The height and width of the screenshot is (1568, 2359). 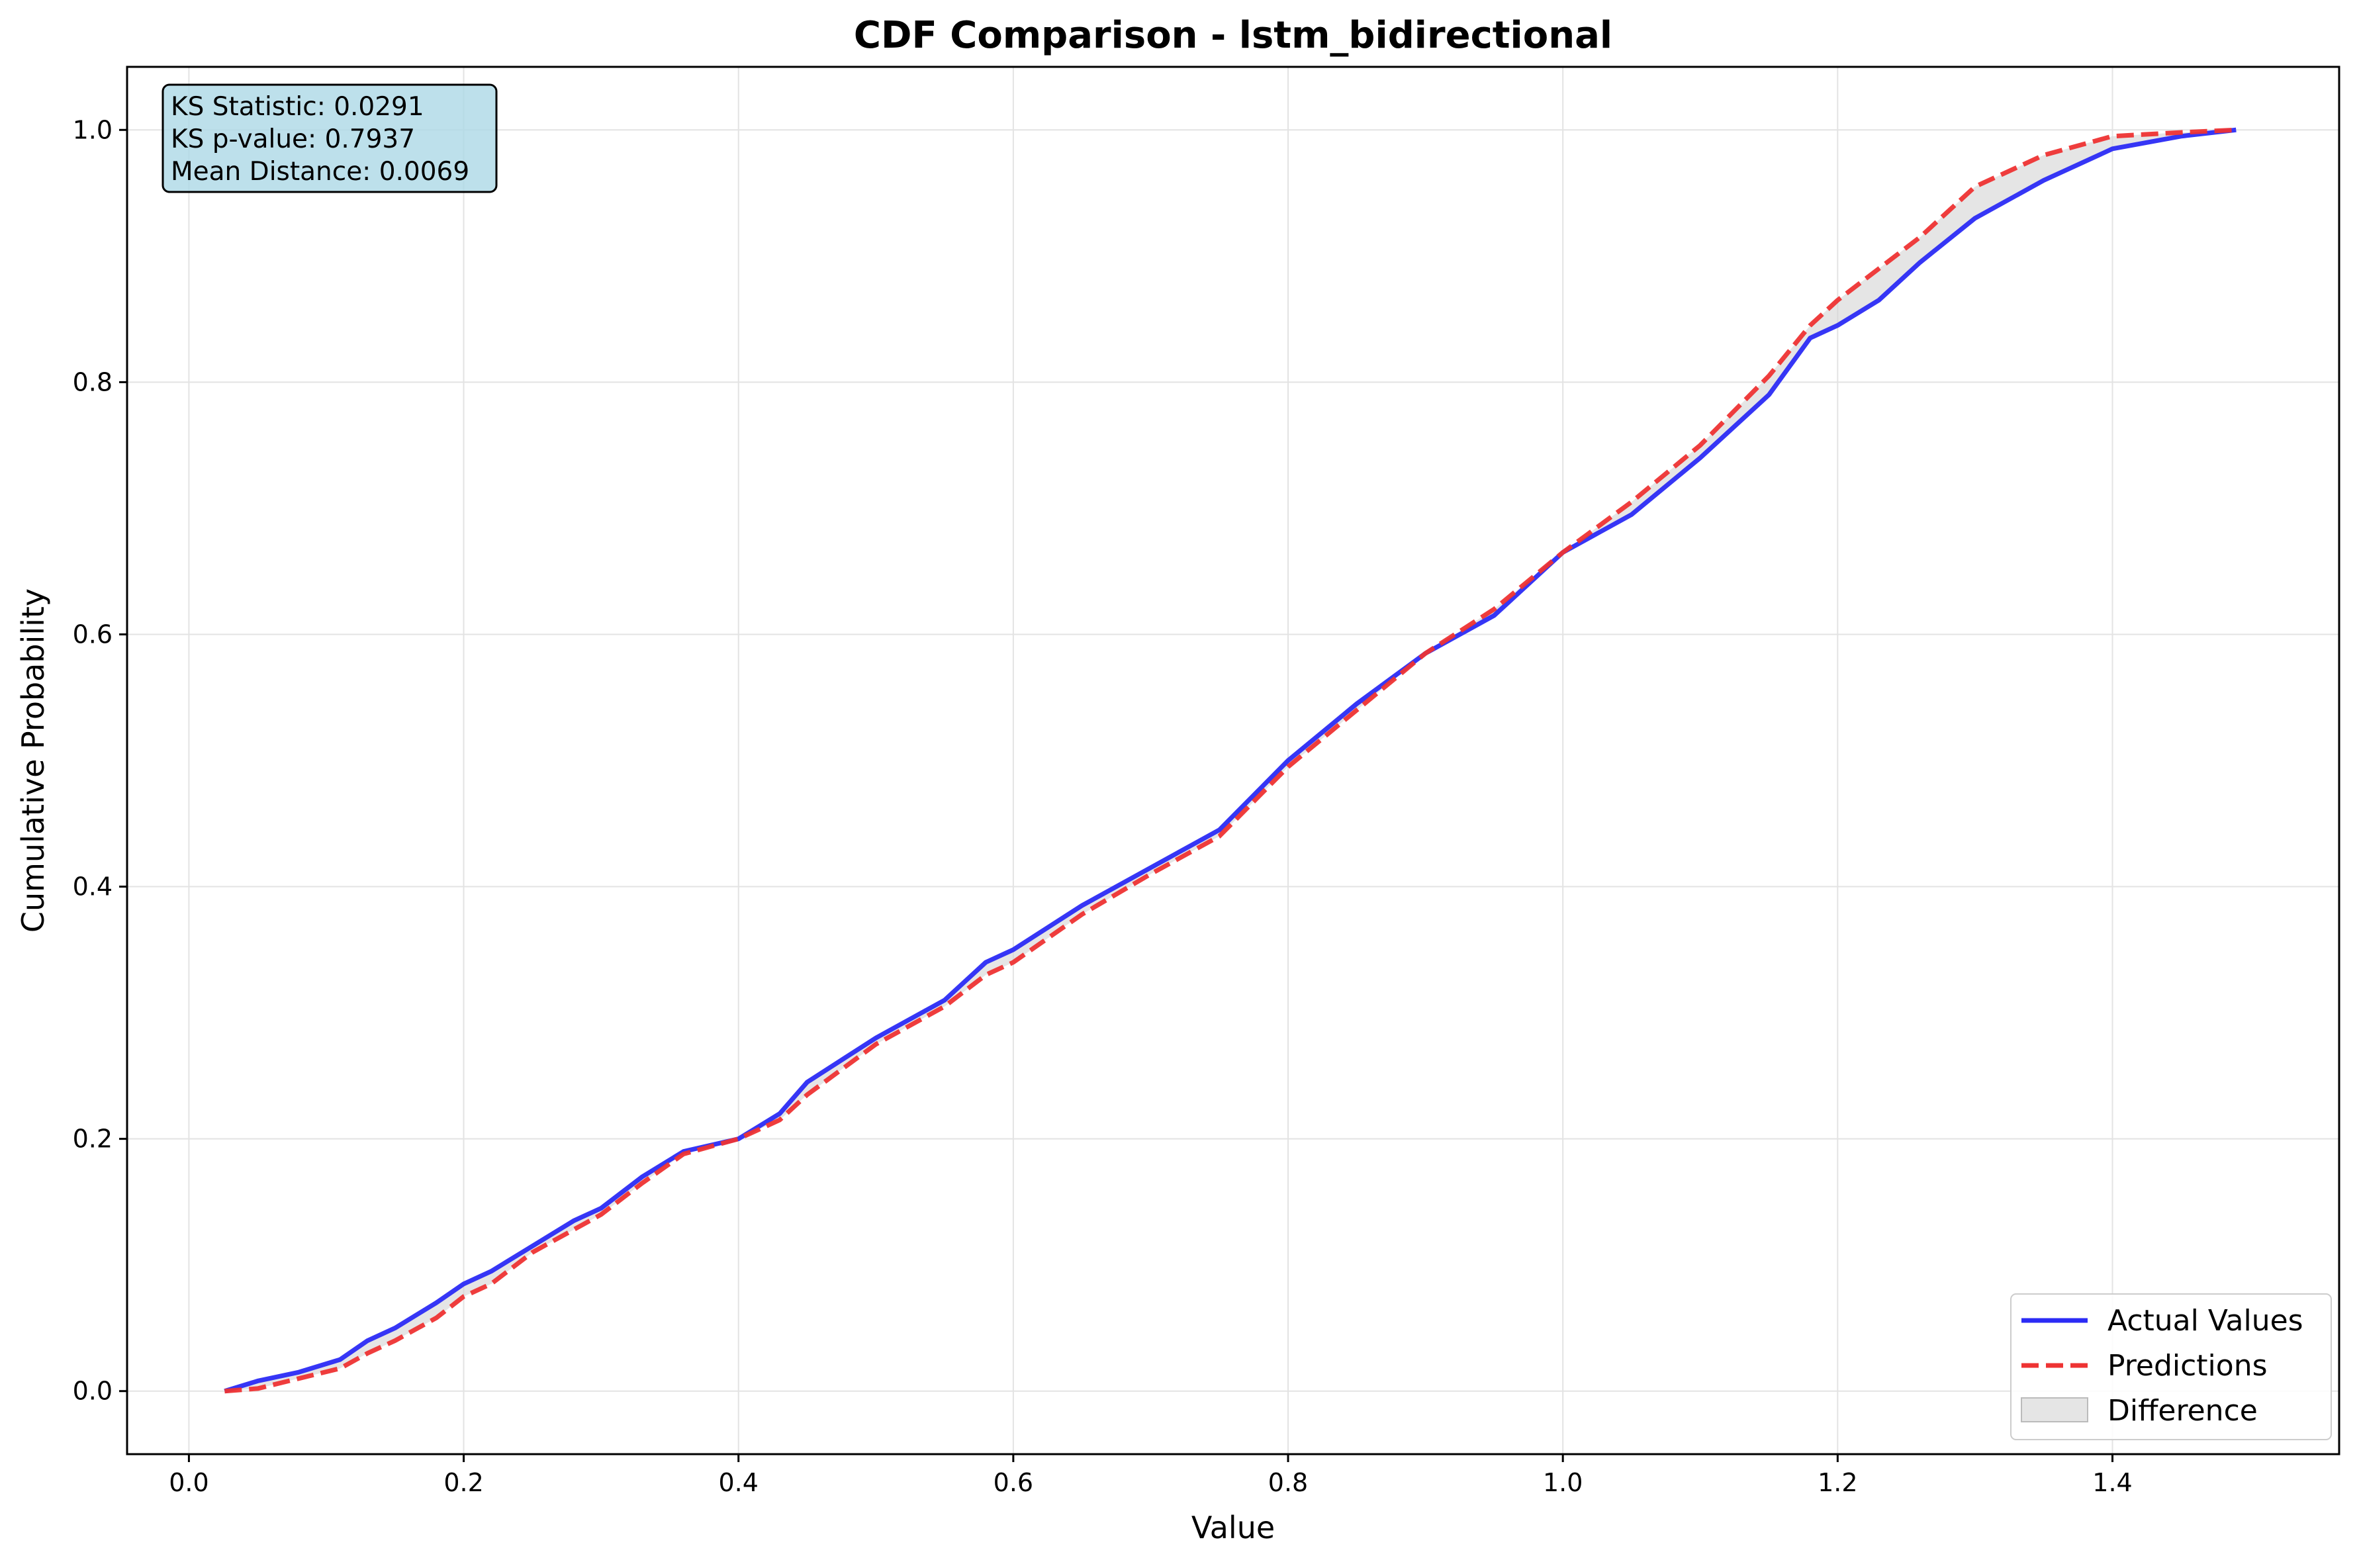 What do you see at coordinates (1233, 35) in the screenshot?
I see `chart-title: CDF Comparison - lstm_bidirectional` at bounding box center [1233, 35].